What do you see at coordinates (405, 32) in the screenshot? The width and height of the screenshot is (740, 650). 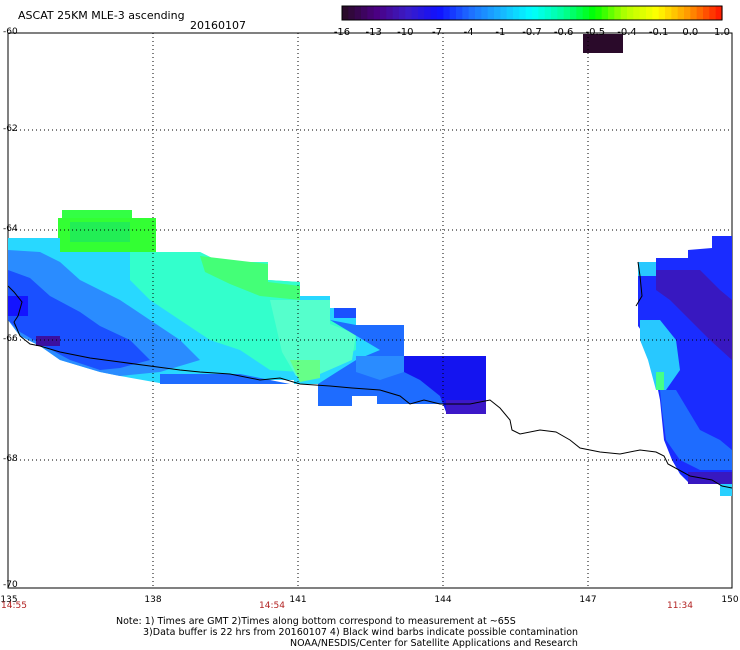 I see `colorbar-label: -10` at bounding box center [405, 32].